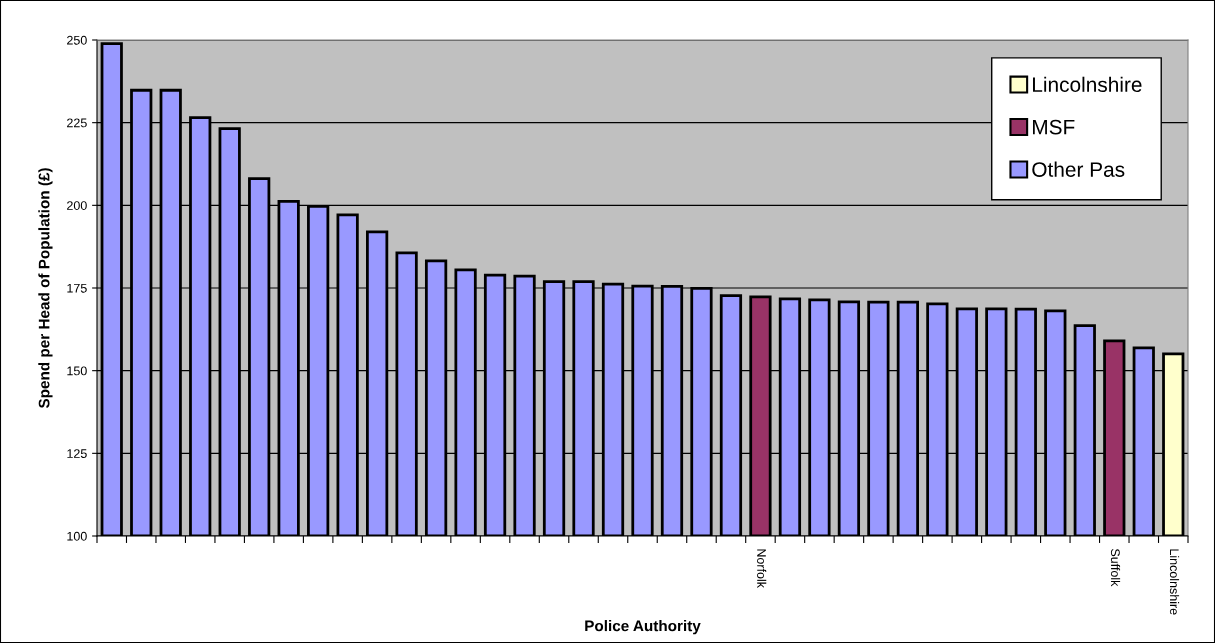 The height and width of the screenshot is (643, 1215). Describe the element at coordinates (1054, 127) in the screenshot. I see `legend-label: MSF` at that location.